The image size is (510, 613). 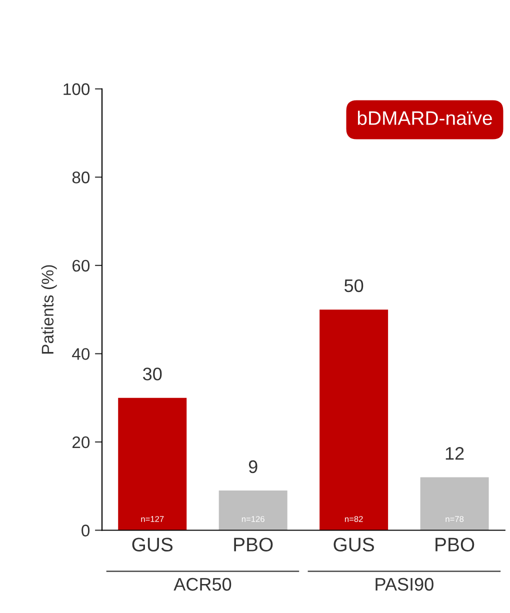 I want to click on y-tick-label: 0, so click(x=86, y=530).